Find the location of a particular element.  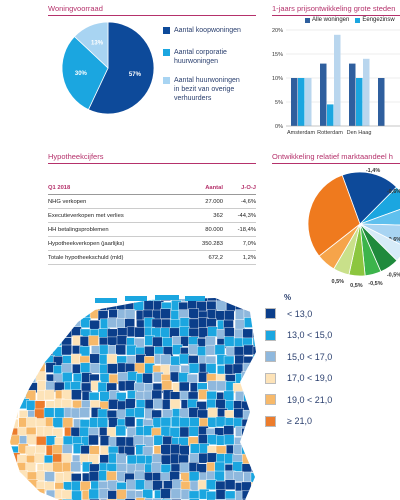

map-legend-label: 13,0 < 15,0 is located at coordinates (310, 335).